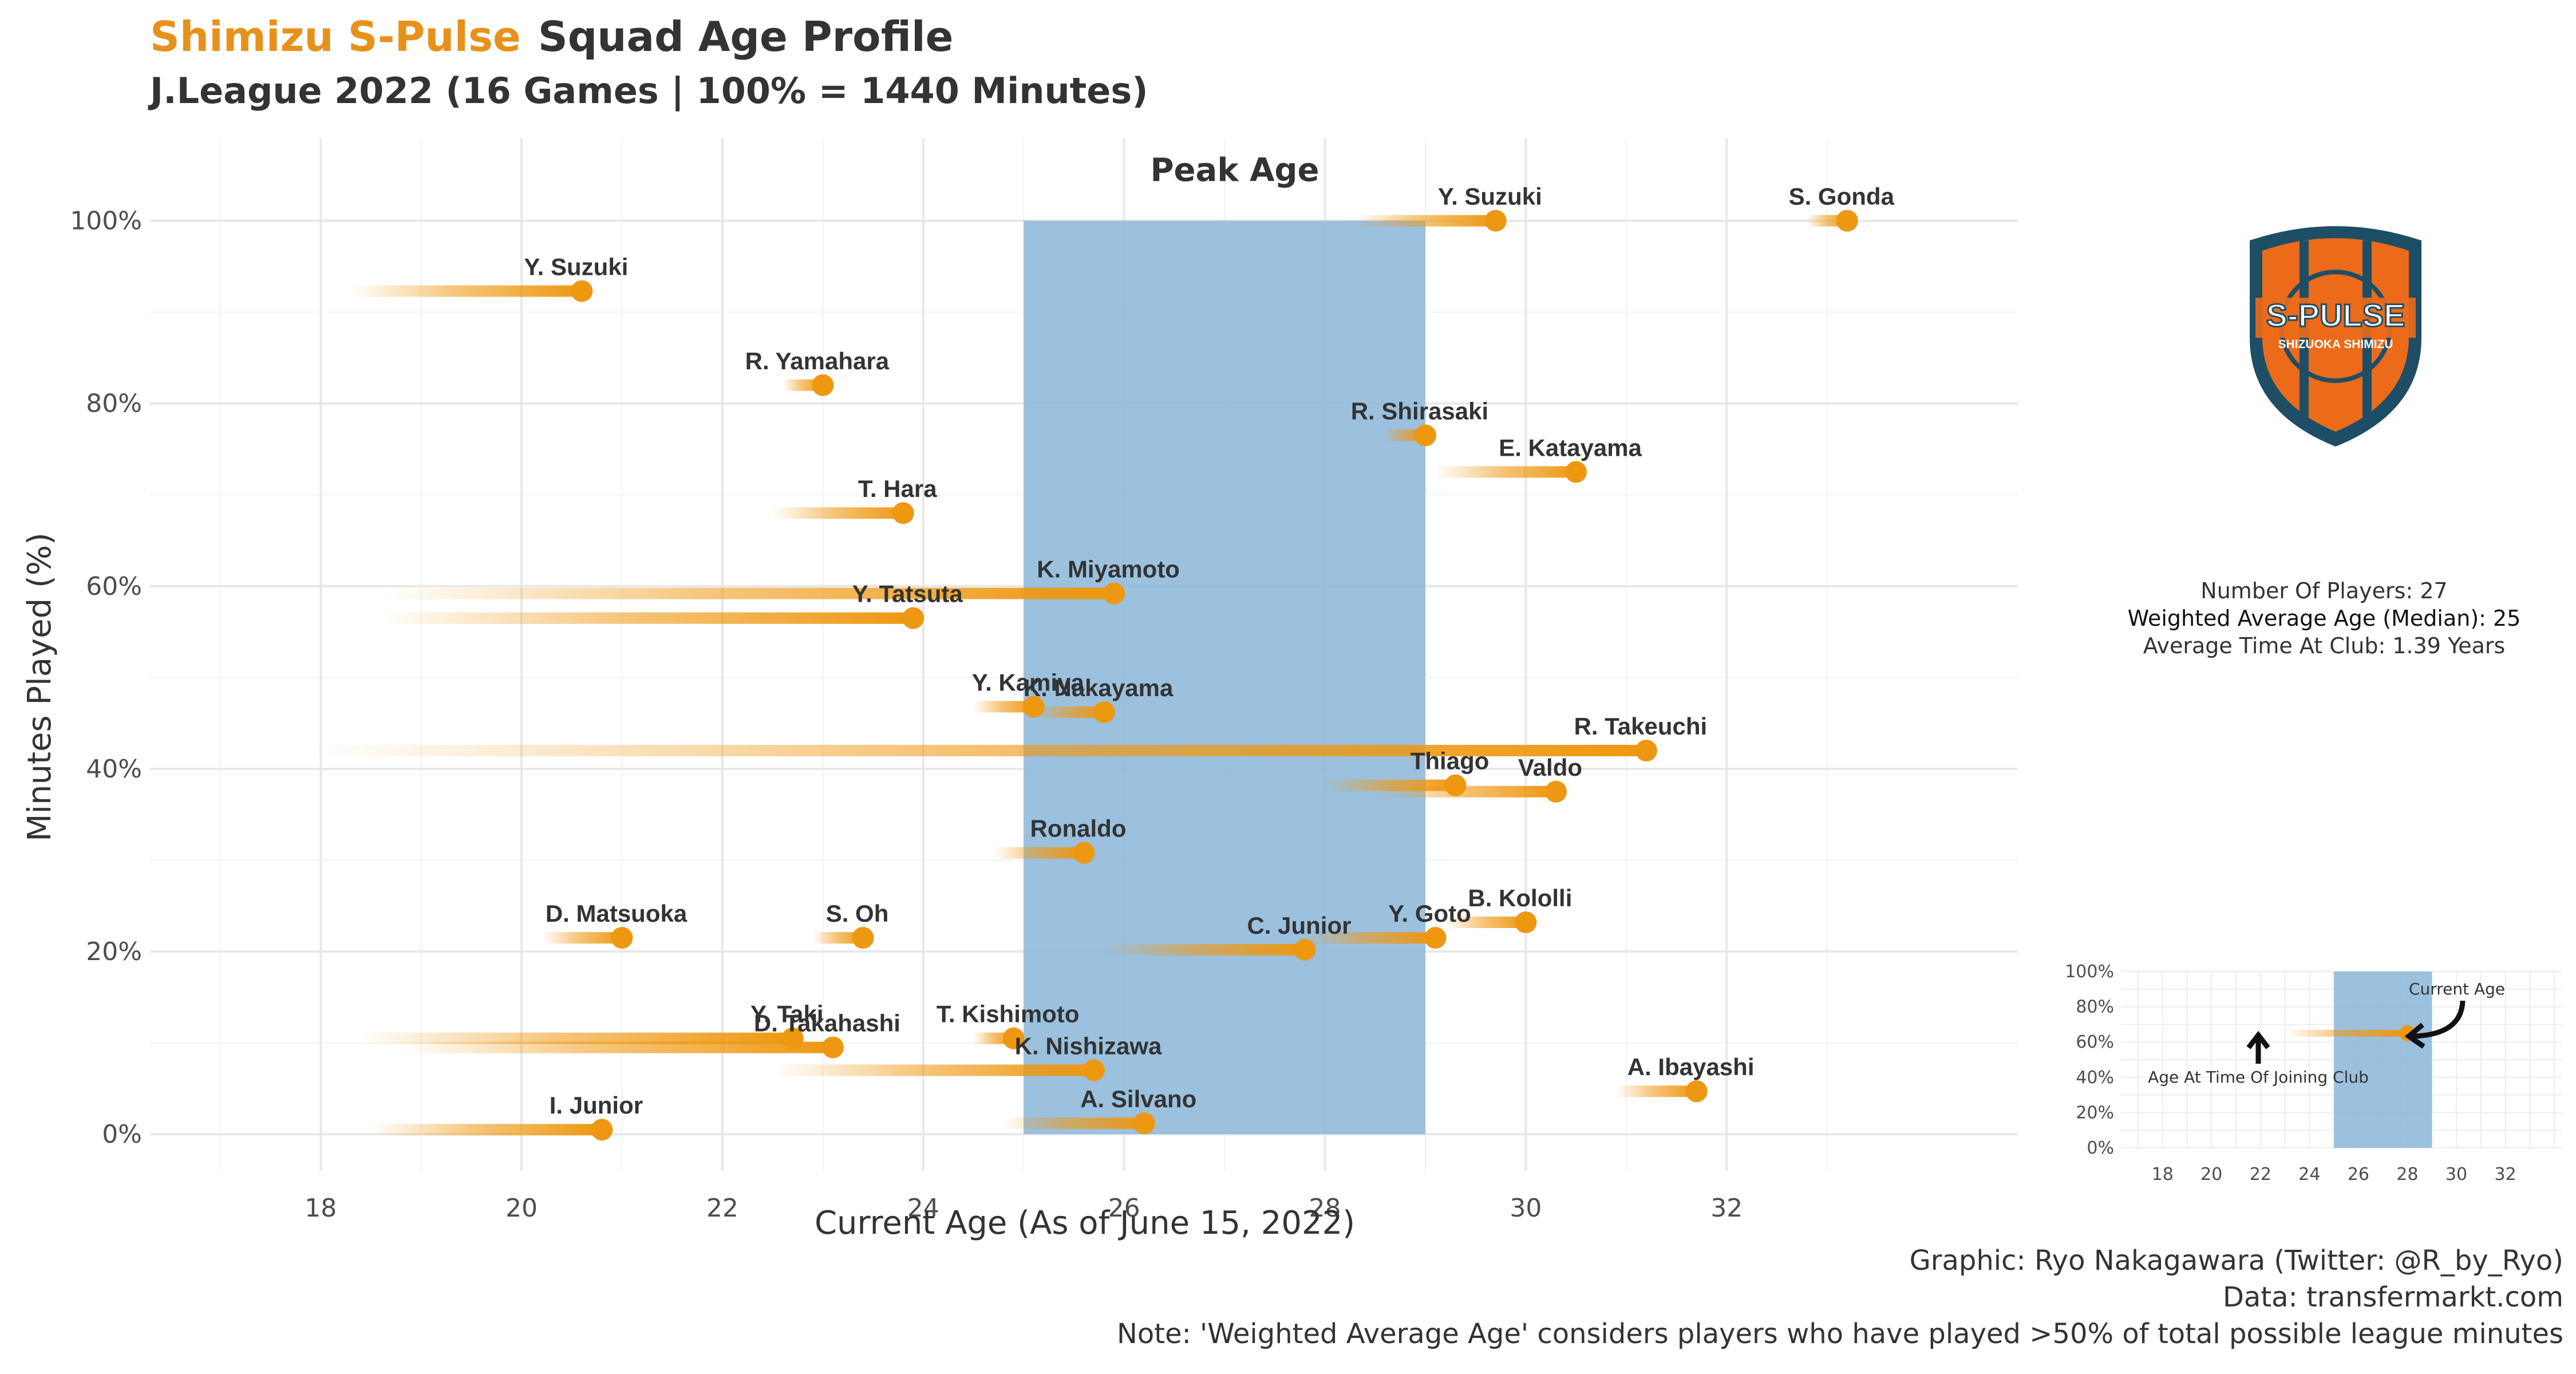  I want to click on player-label: Y. Goto, so click(1429, 913).